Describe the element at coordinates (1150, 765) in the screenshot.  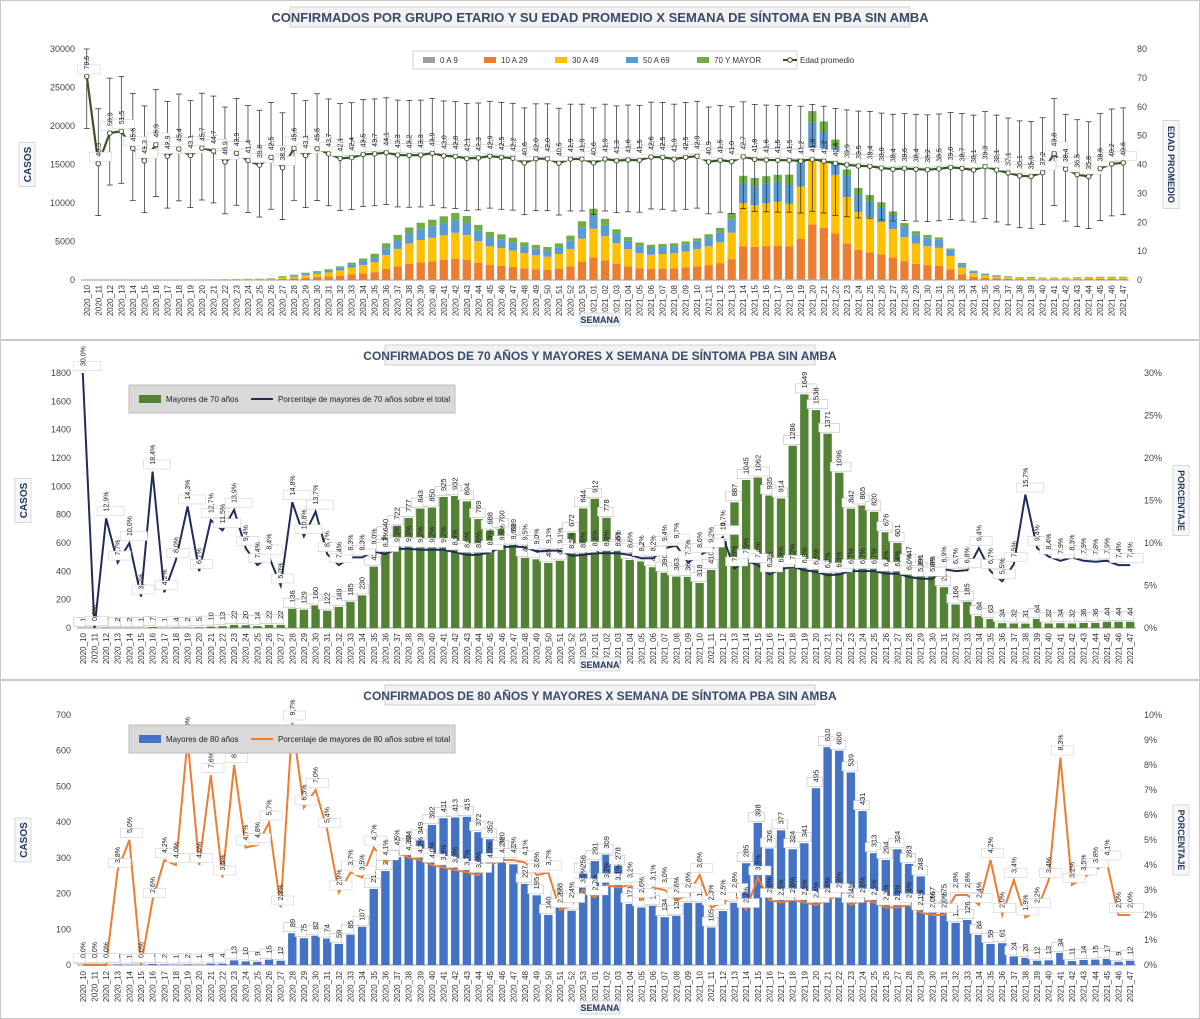
I see `y2-tick-label: 8%` at that location.